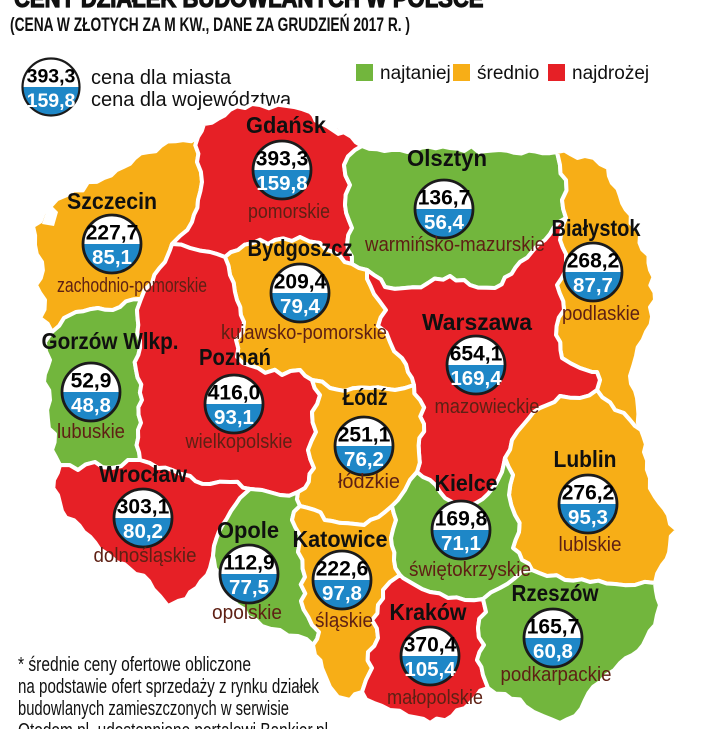 The width and height of the screenshot is (720, 729). What do you see at coordinates (112, 257) in the screenshot?
I see `svg-text: 85,1` at bounding box center [112, 257].